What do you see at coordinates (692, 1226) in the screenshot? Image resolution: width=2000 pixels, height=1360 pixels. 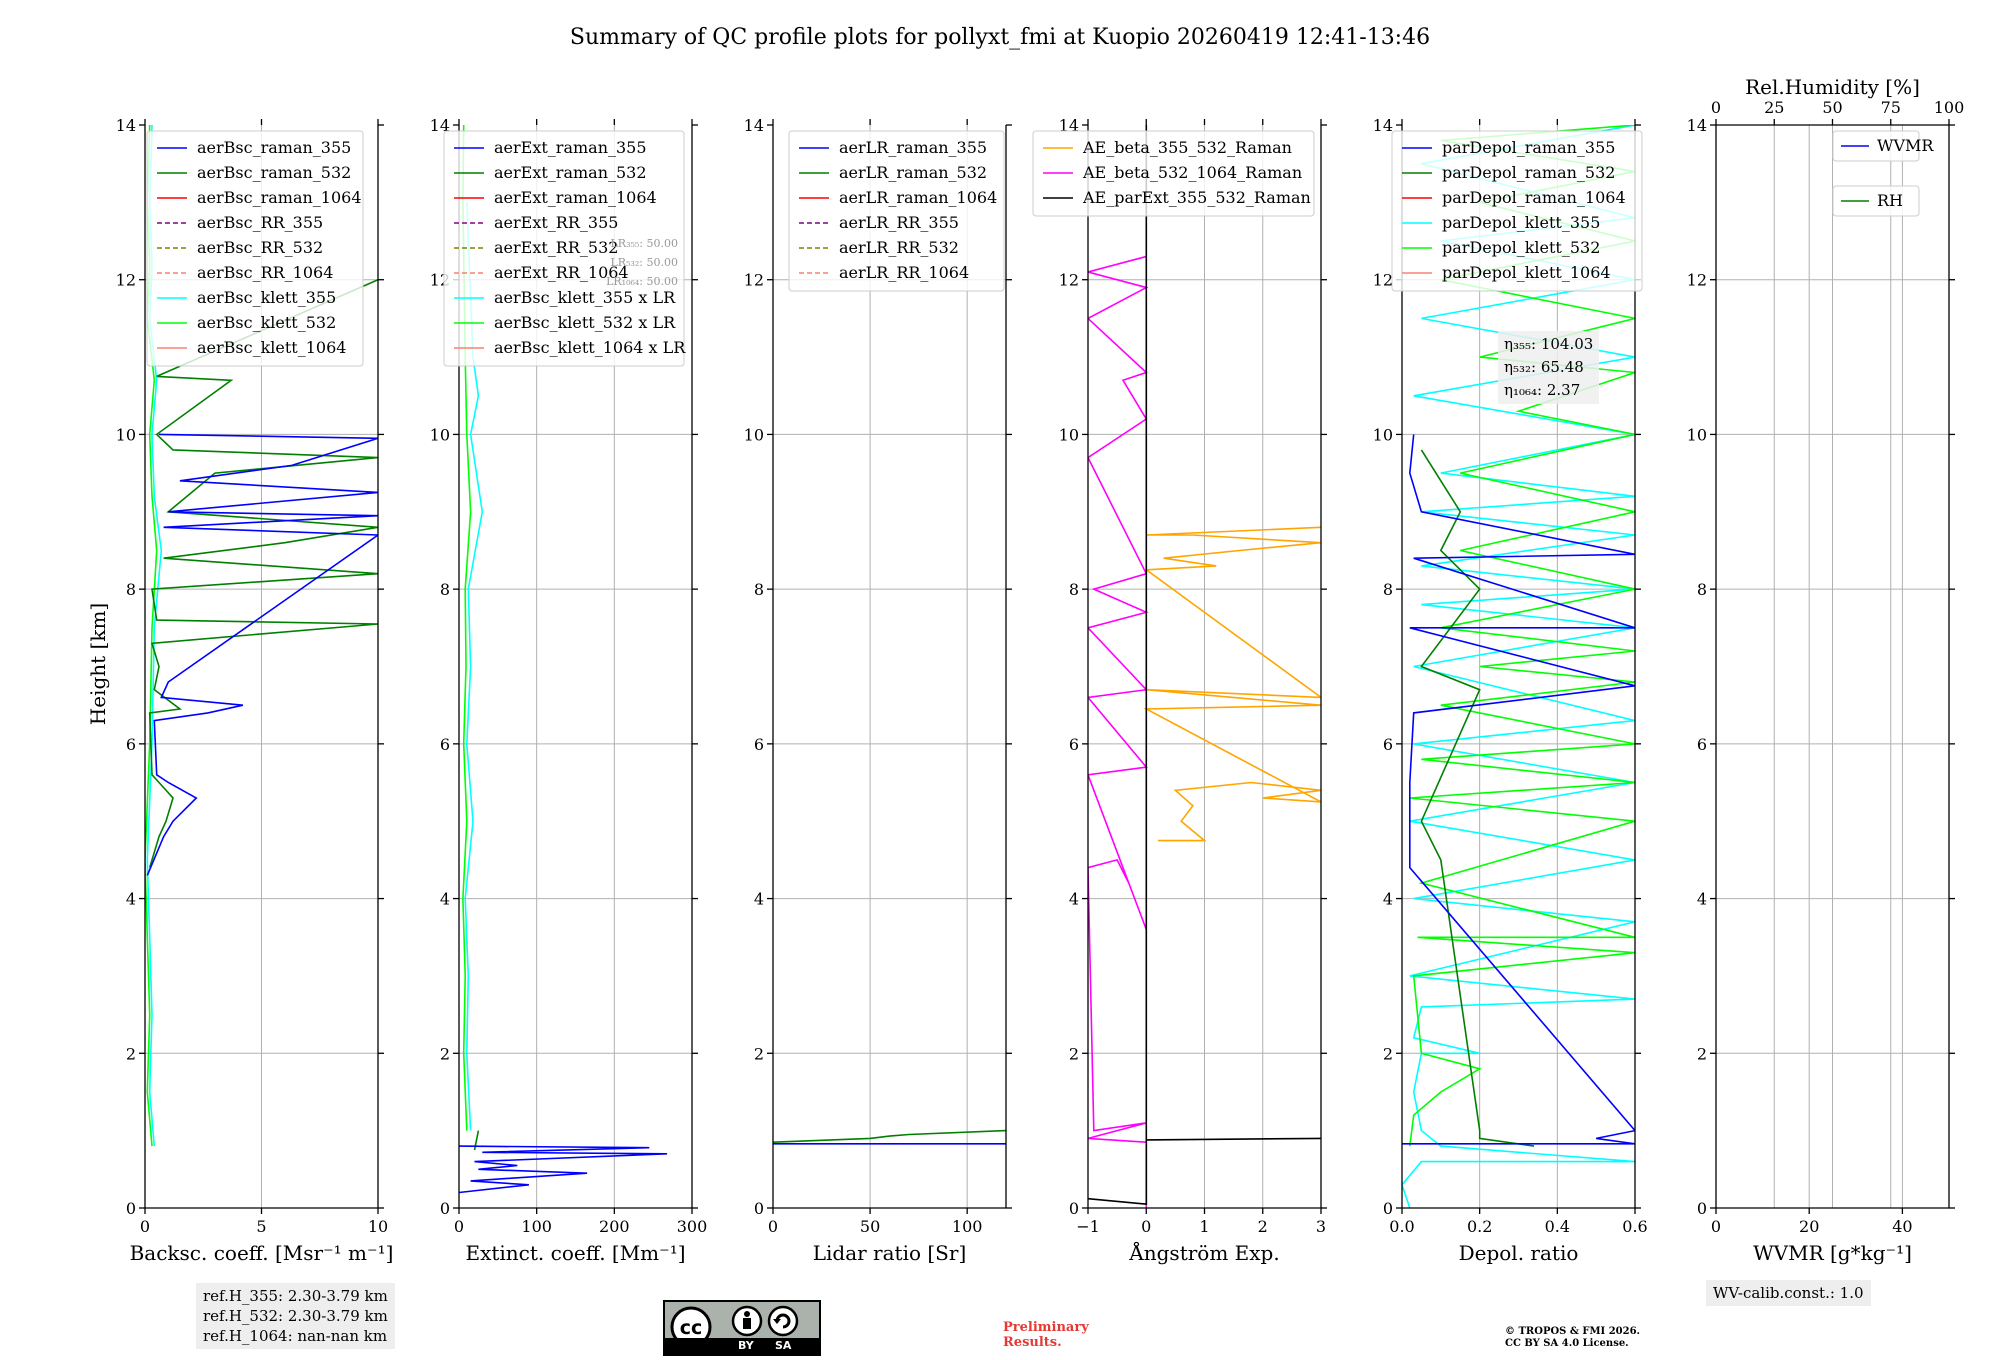 I see `x-tick-label: 300` at bounding box center [692, 1226].